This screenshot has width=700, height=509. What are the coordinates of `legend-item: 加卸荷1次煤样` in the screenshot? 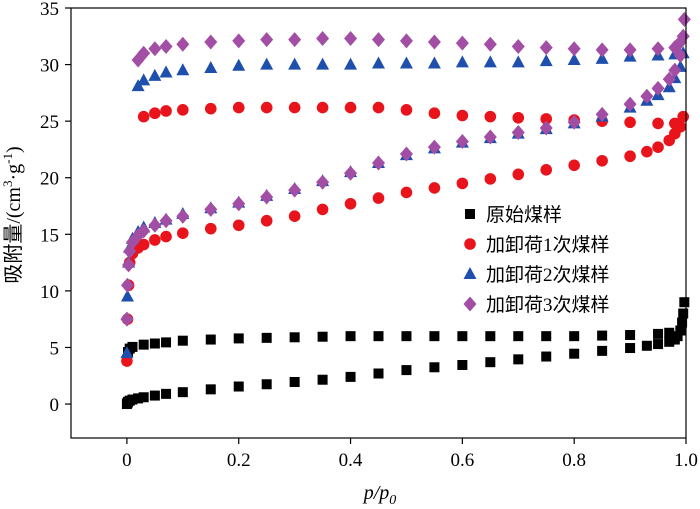 It's located at (537, 245).